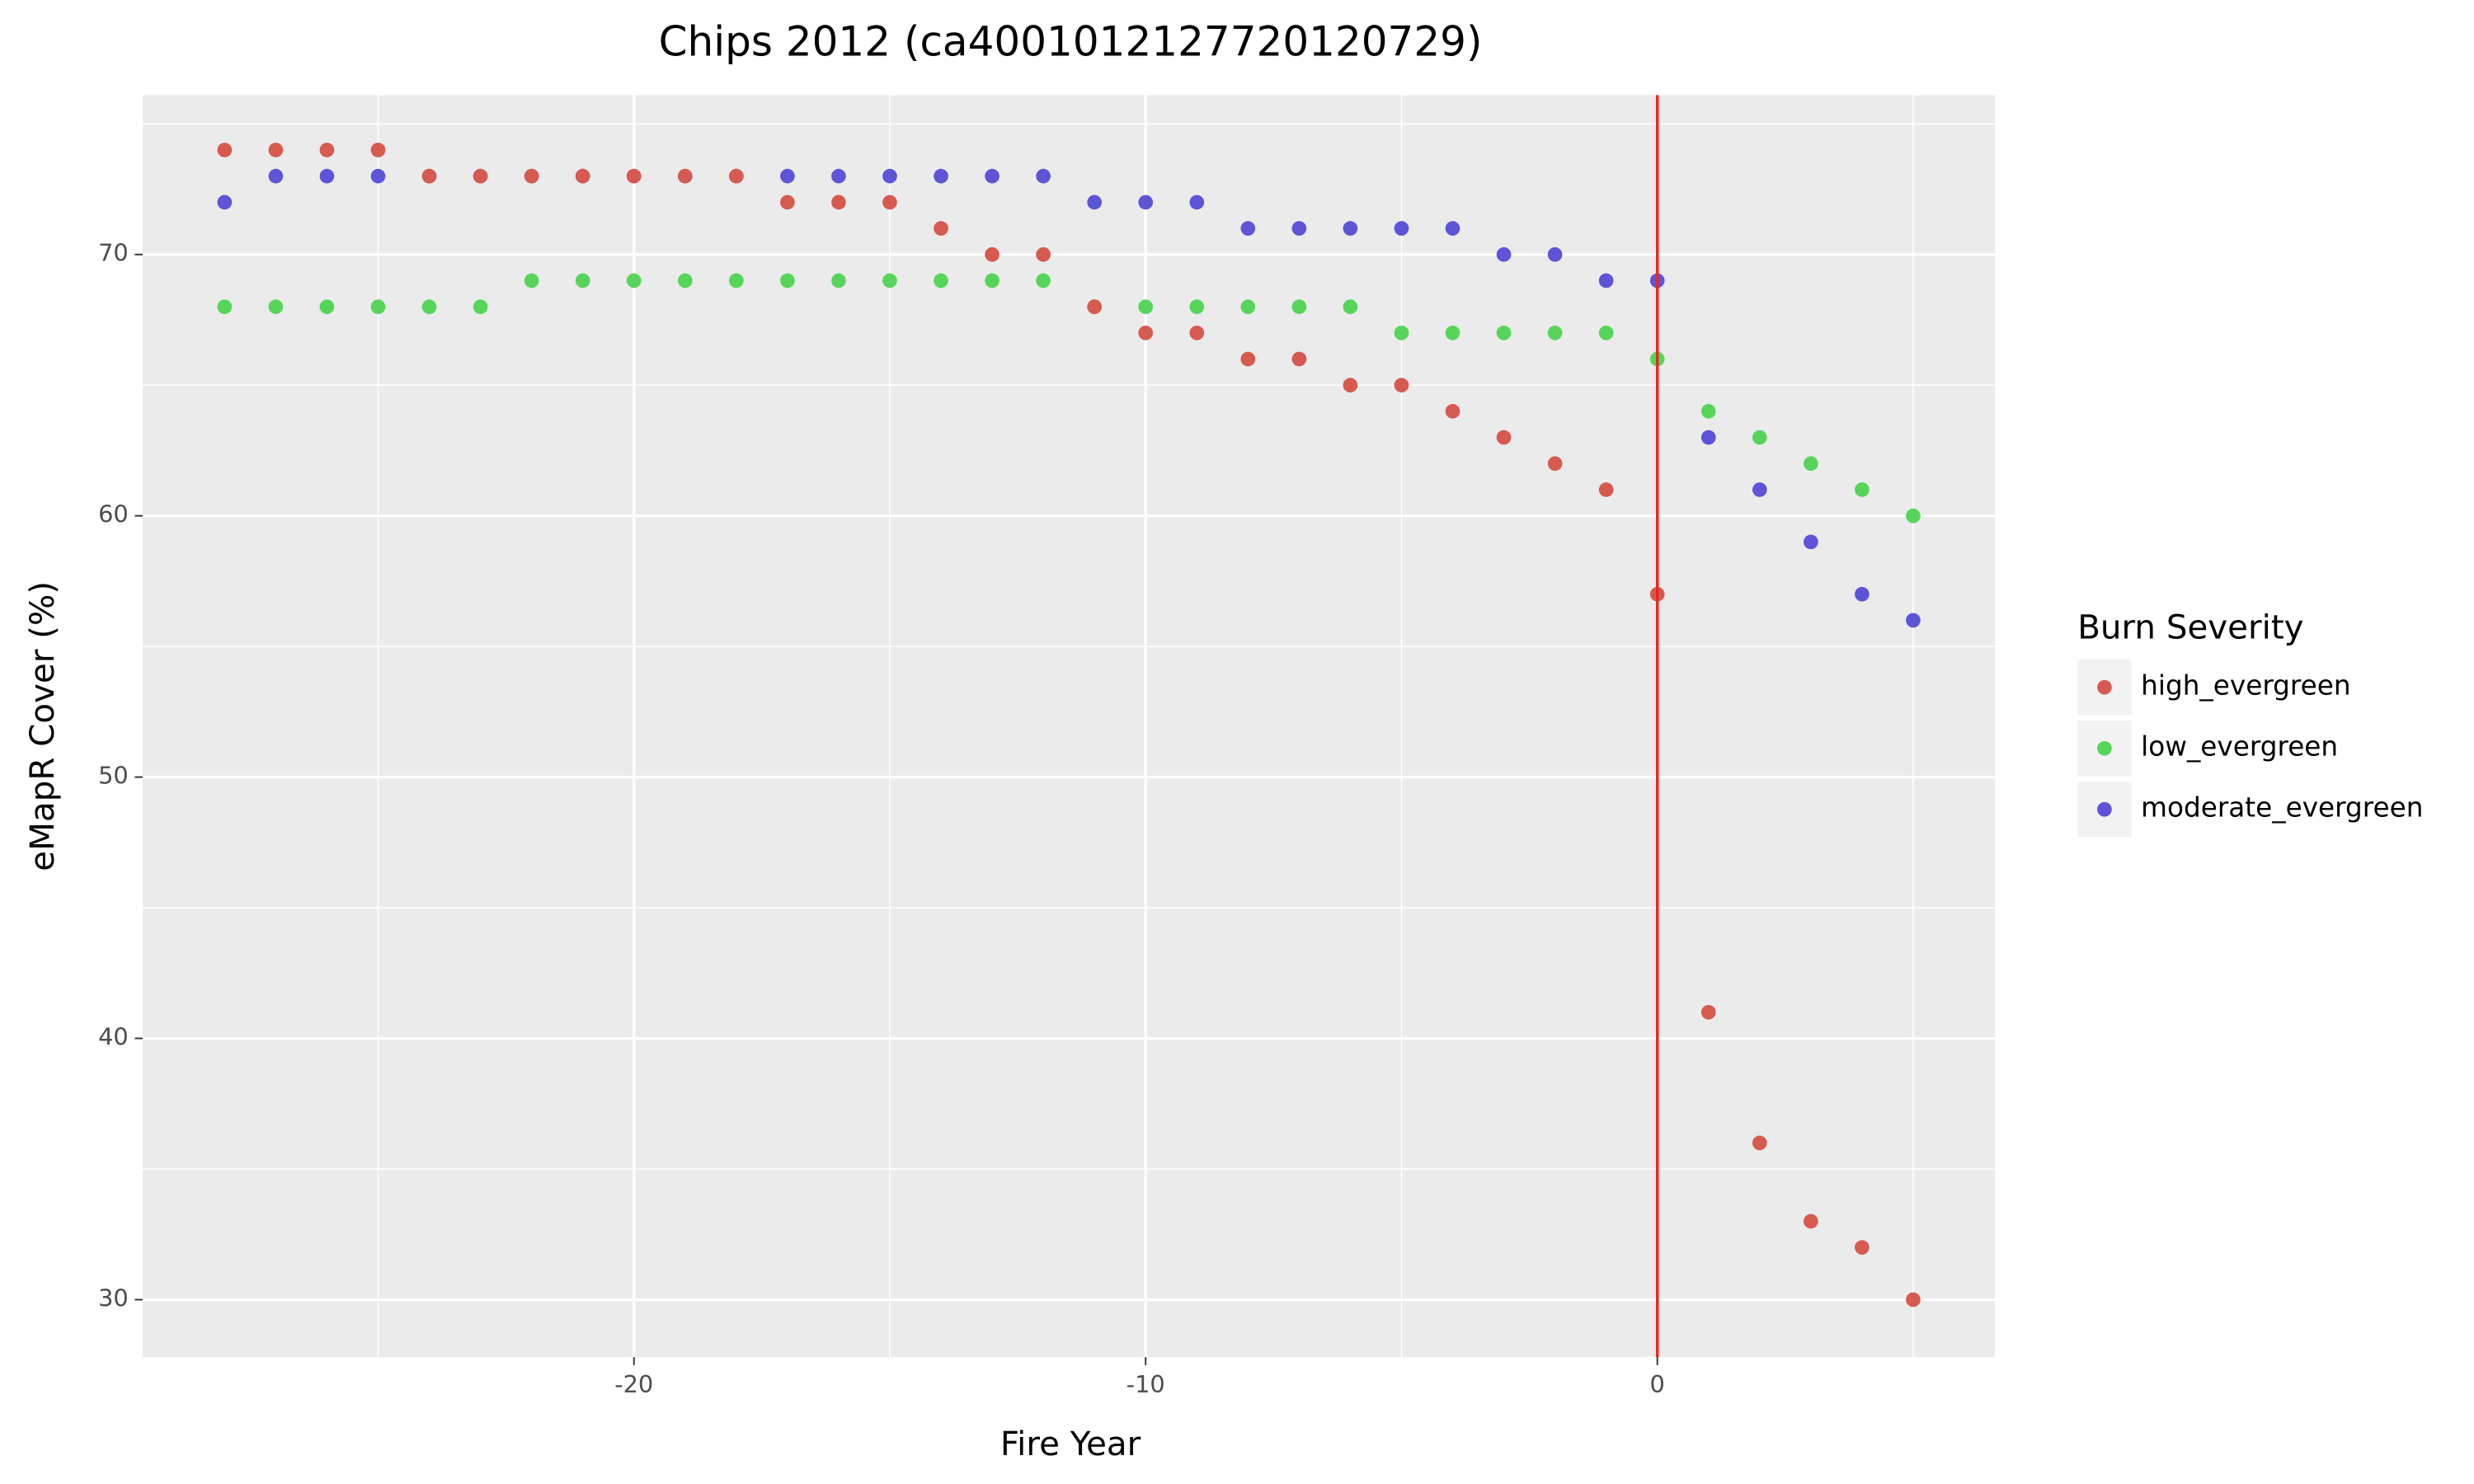  I want to click on x-axis-label: Fire Year, so click(1070, 1444).